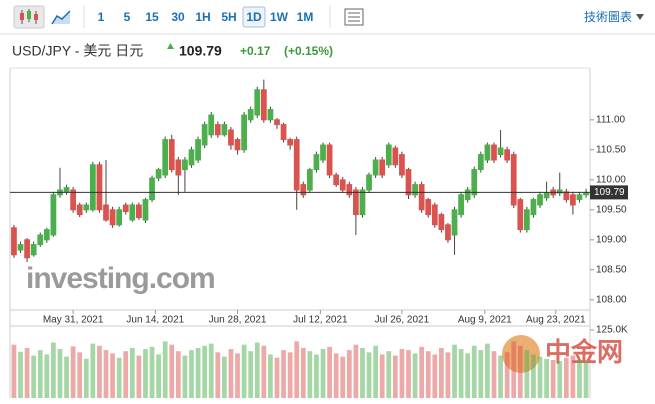 This screenshot has height=404, width=655. Describe the element at coordinates (485, 320) in the screenshot. I see `x-tick-label: Aug 9, 2021` at that location.